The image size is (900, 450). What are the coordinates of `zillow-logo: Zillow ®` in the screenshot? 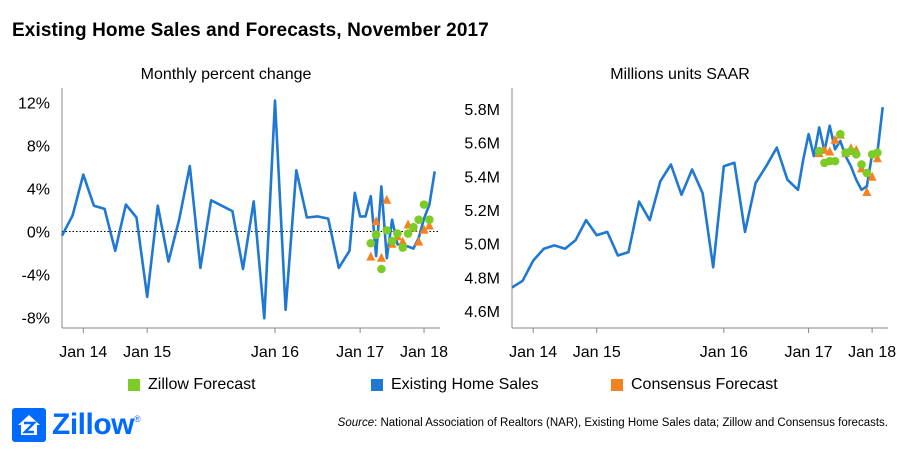 It's located at (76, 425).